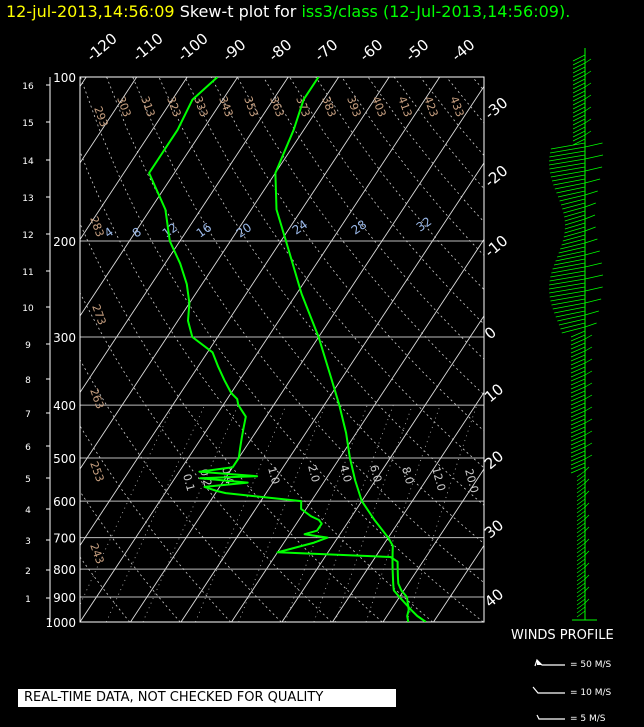 Image resolution: width=644 pixels, height=727 pixels. Describe the element at coordinates (438, 478) in the screenshot. I see `mixing-ratio-label: 12.0` at that location.